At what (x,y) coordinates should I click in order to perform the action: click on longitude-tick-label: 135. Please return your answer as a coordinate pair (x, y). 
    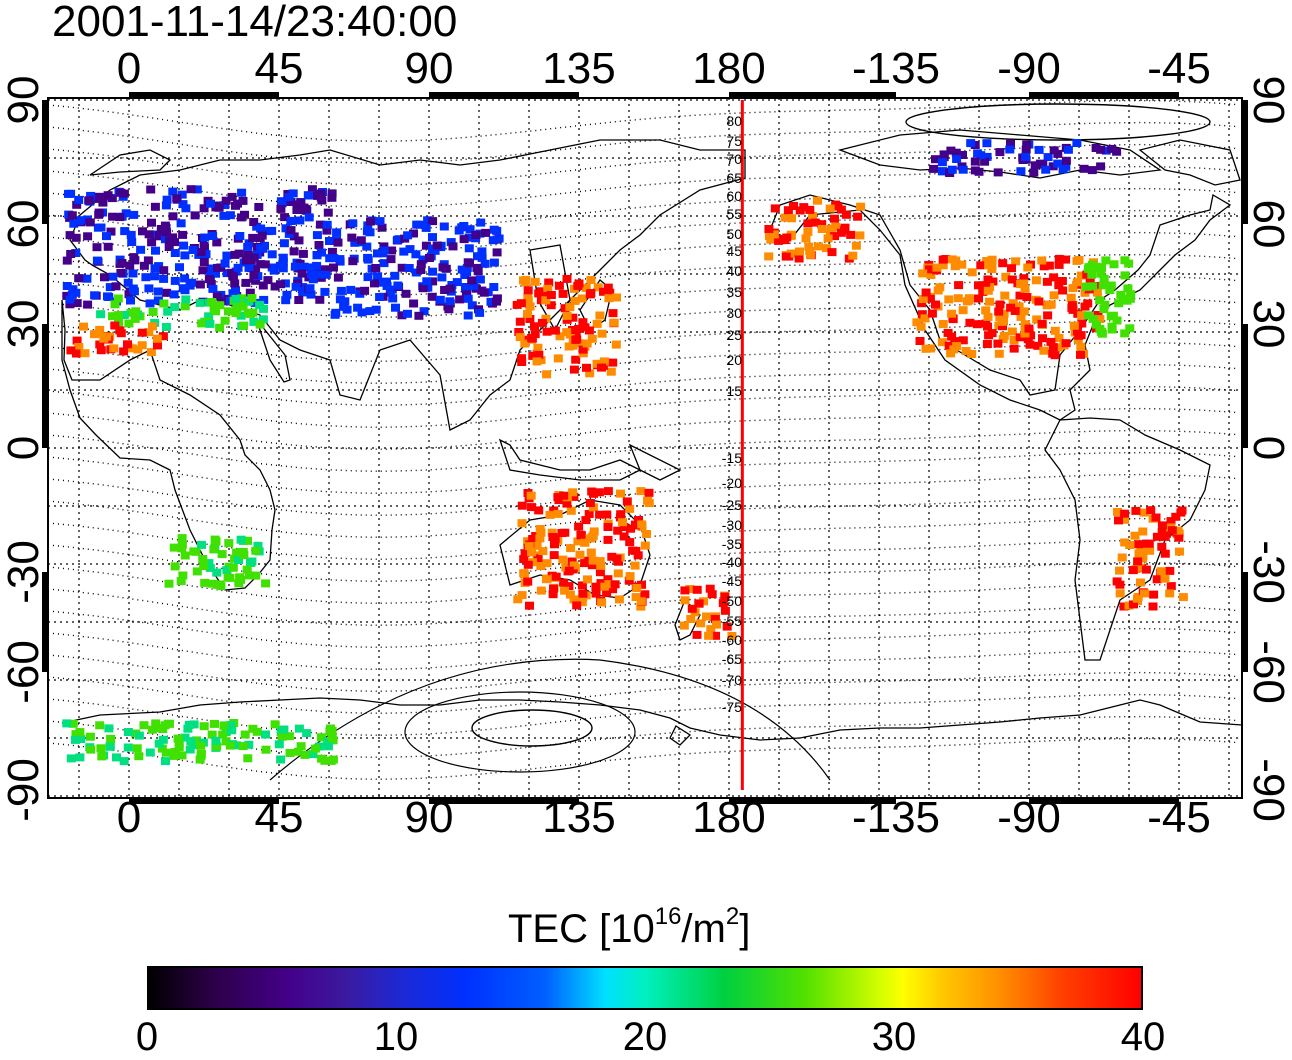
    Looking at the image, I should click on (579, 68).